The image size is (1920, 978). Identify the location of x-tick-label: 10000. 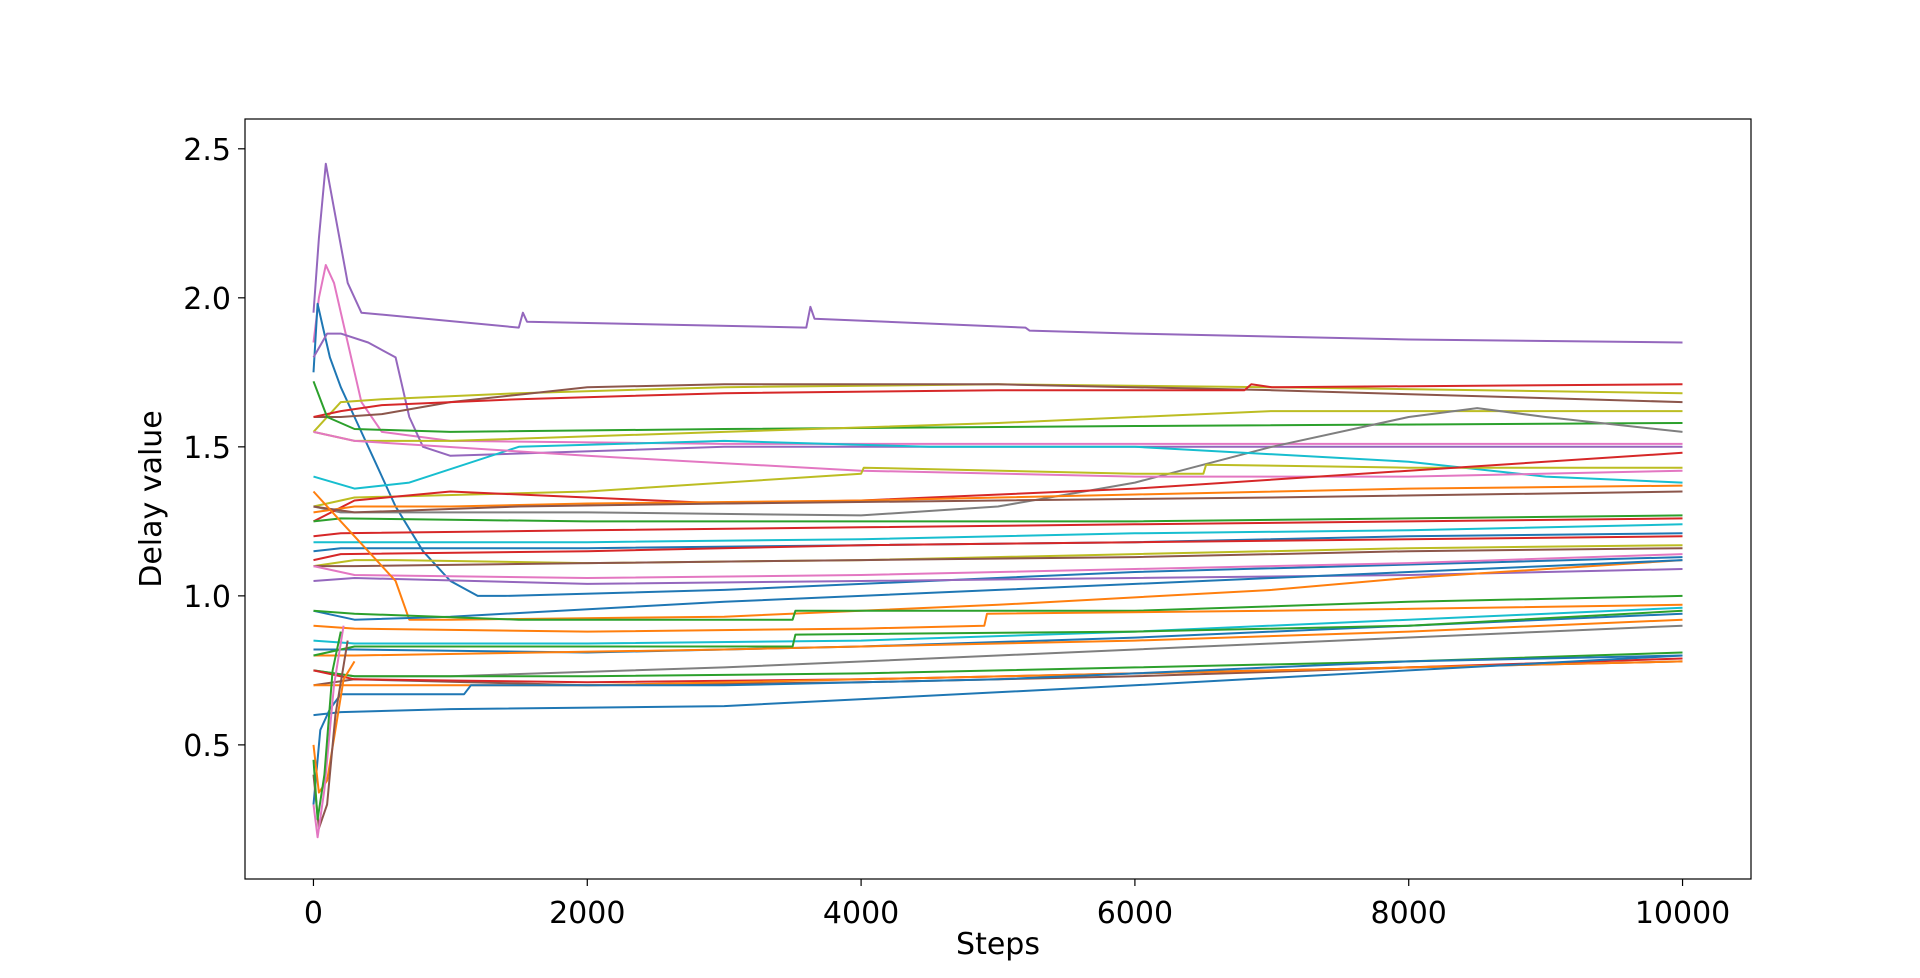
(1682, 913).